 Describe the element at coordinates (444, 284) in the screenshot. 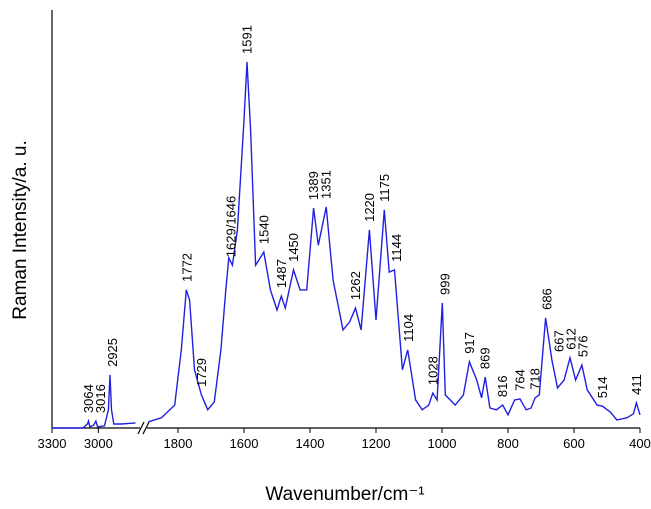

I see `peak-label: 999` at that location.